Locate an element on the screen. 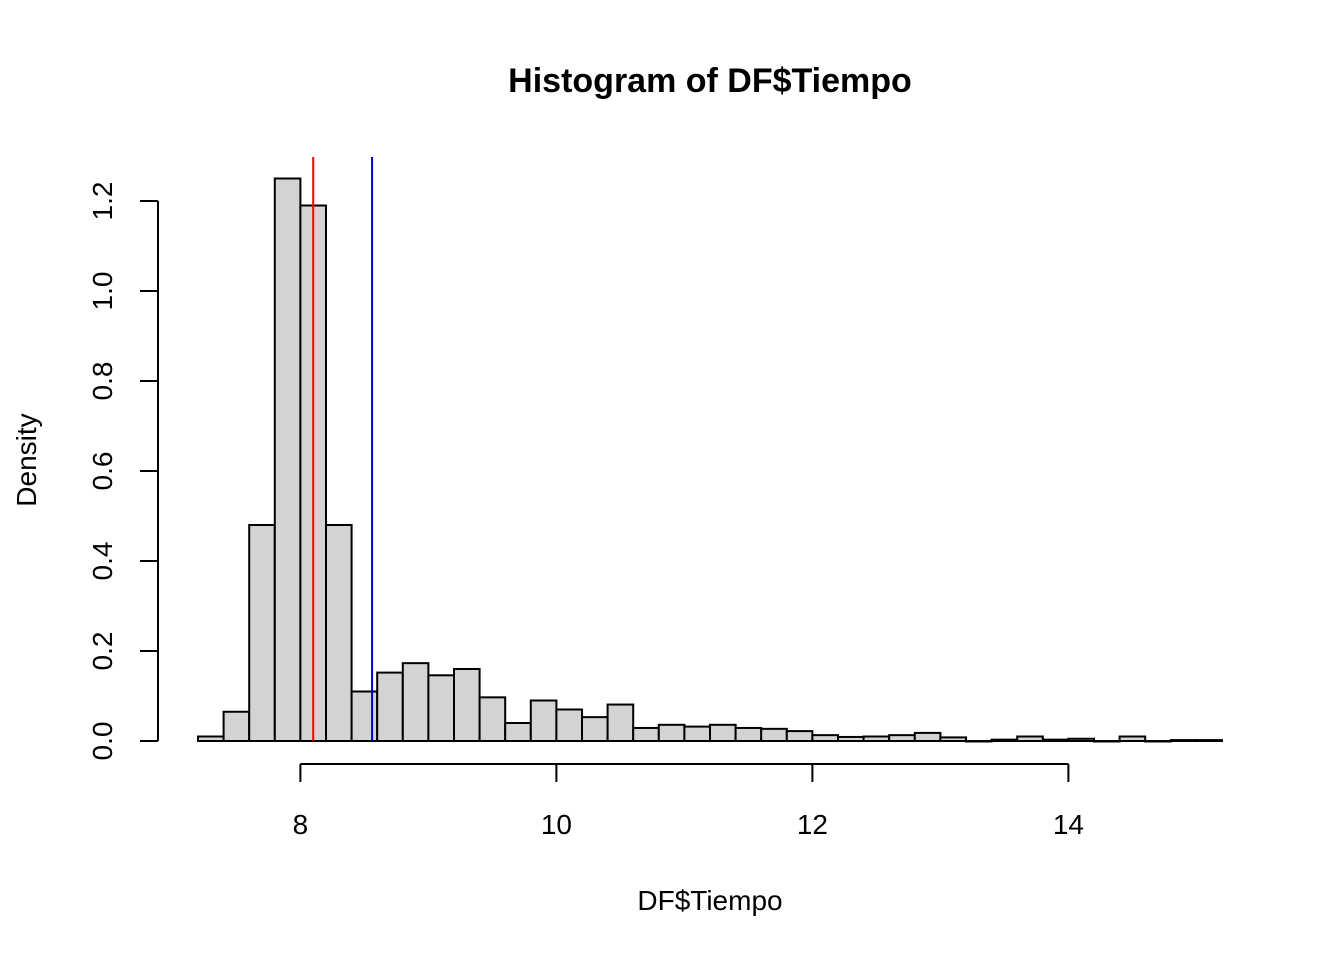  y-tick-label: 0.4 is located at coordinates (102, 561).